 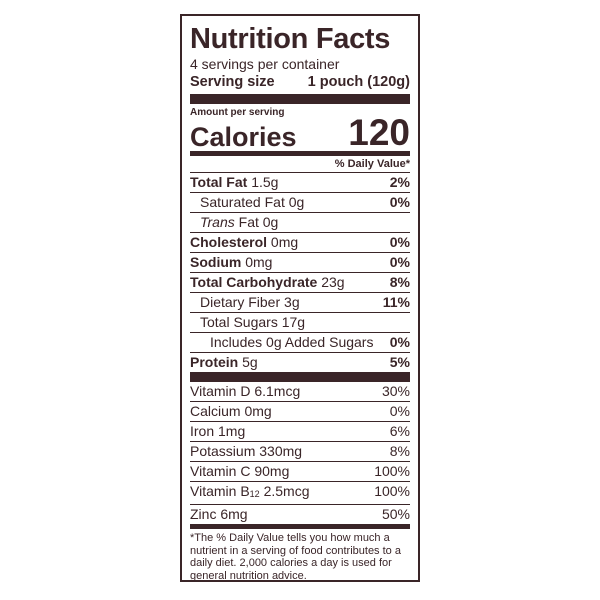 I want to click on vitamin-dv: 0%, so click(x=399, y=411).